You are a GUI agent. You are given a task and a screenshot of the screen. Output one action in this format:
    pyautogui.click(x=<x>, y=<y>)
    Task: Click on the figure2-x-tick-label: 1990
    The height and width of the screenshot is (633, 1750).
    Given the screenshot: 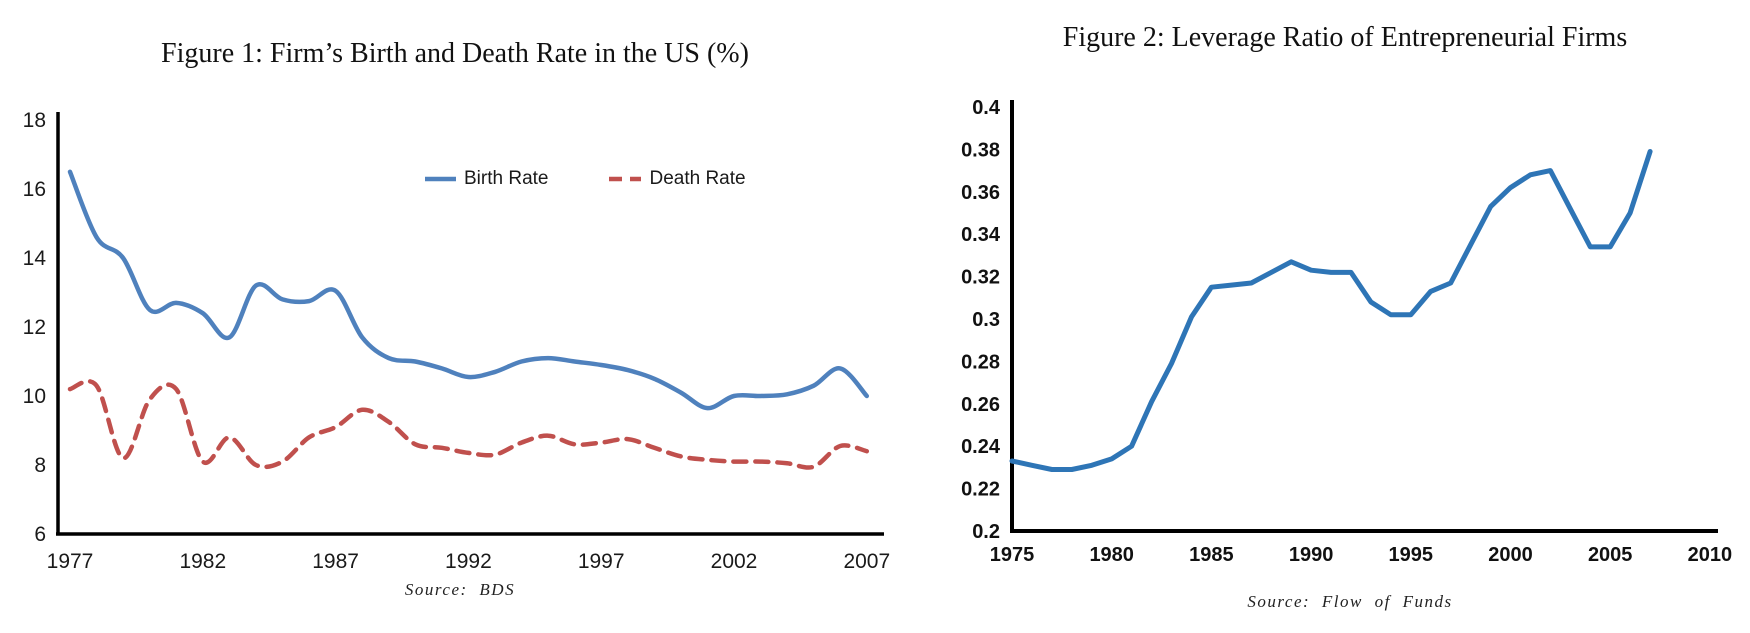 What is the action you would take?
    pyautogui.click(x=1311, y=555)
    